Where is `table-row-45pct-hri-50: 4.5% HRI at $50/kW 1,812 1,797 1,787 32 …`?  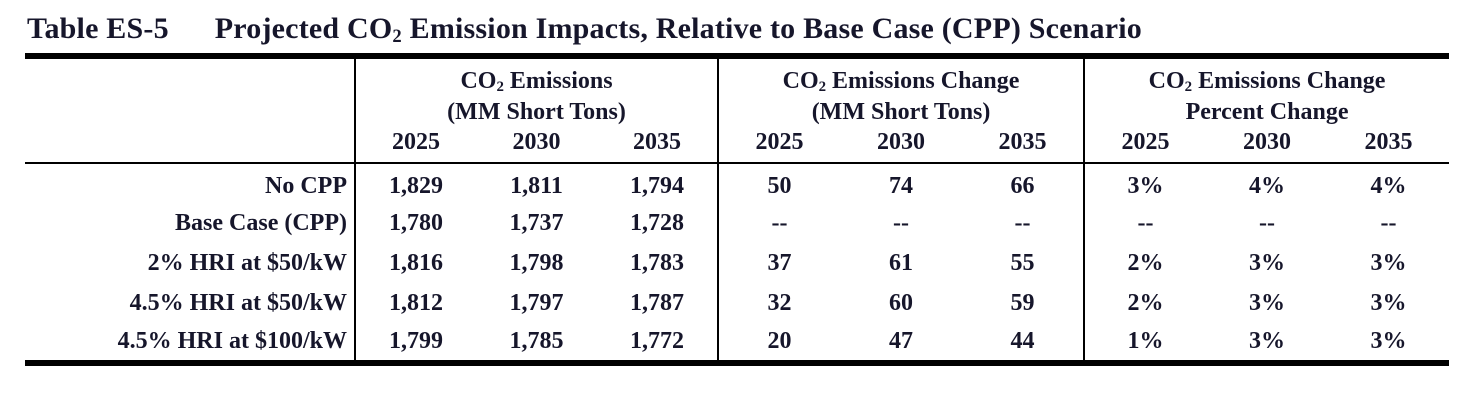 table-row-45pct-hri-50: 4.5% HRI at $50/kW 1,812 1,797 1,787 32 … is located at coordinates (737, 303).